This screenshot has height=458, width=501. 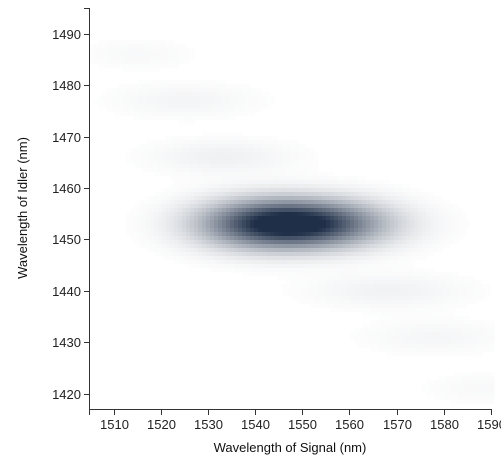 I want to click on x-tick-label: 1590, so click(x=489, y=424).